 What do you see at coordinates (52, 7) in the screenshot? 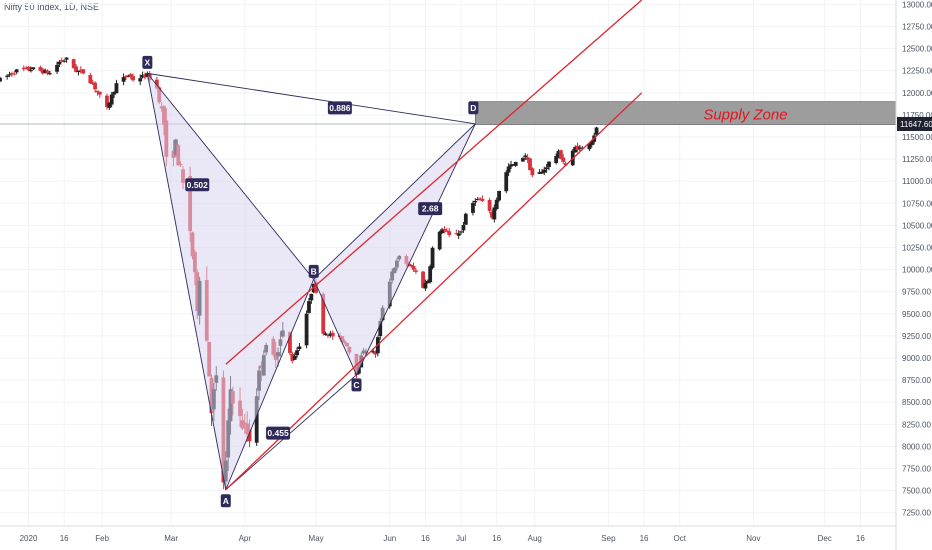
I see `chart-title: Nifty 50 Index, 1D, NSE` at bounding box center [52, 7].